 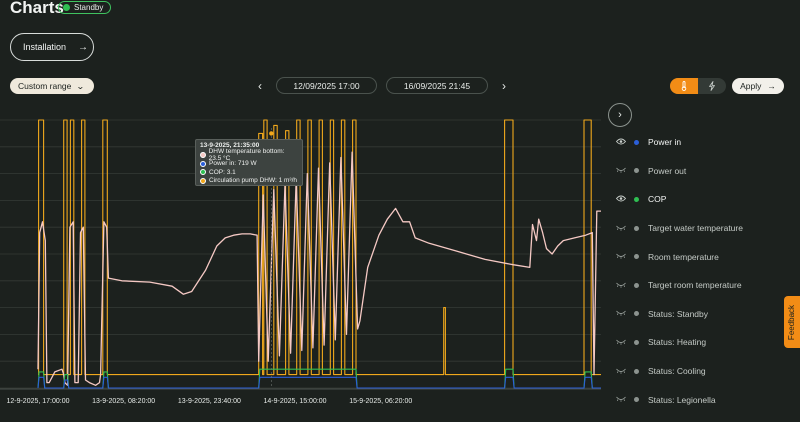 What do you see at coordinates (123, 401) in the screenshot?
I see `x-tick-label: 13-9-2025, 08:20:00` at bounding box center [123, 401].